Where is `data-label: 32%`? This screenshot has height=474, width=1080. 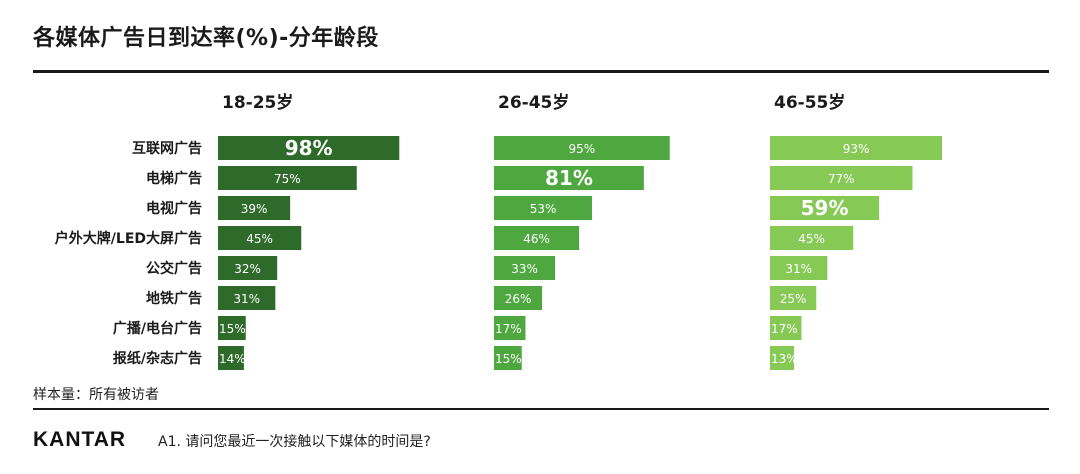
data-label: 32% is located at coordinates (247, 269).